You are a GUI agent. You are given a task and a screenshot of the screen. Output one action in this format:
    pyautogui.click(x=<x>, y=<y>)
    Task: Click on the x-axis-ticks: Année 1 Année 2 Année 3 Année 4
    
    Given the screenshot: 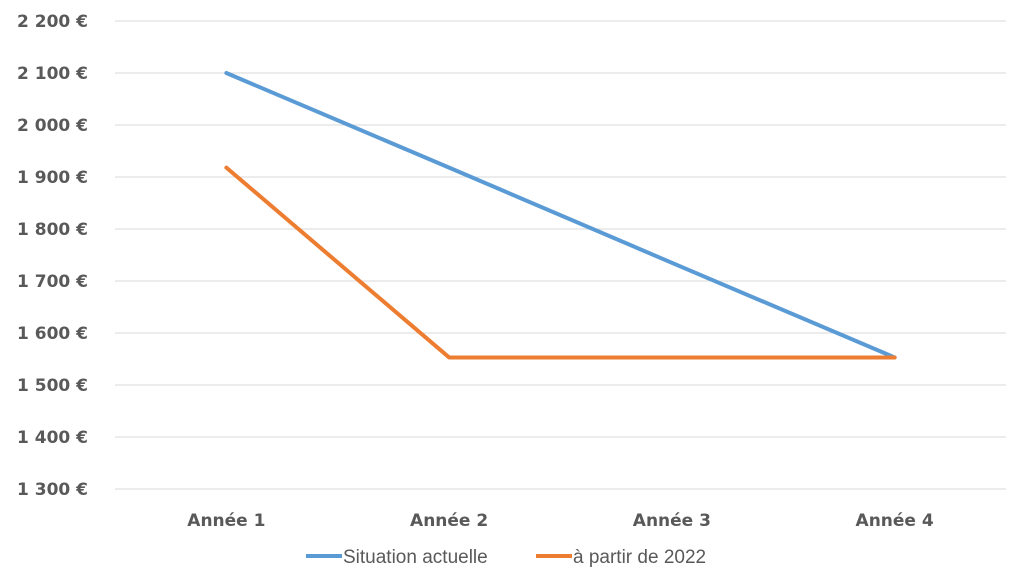 What is the action you would take?
    pyautogui.click(x=560, y=521)
    